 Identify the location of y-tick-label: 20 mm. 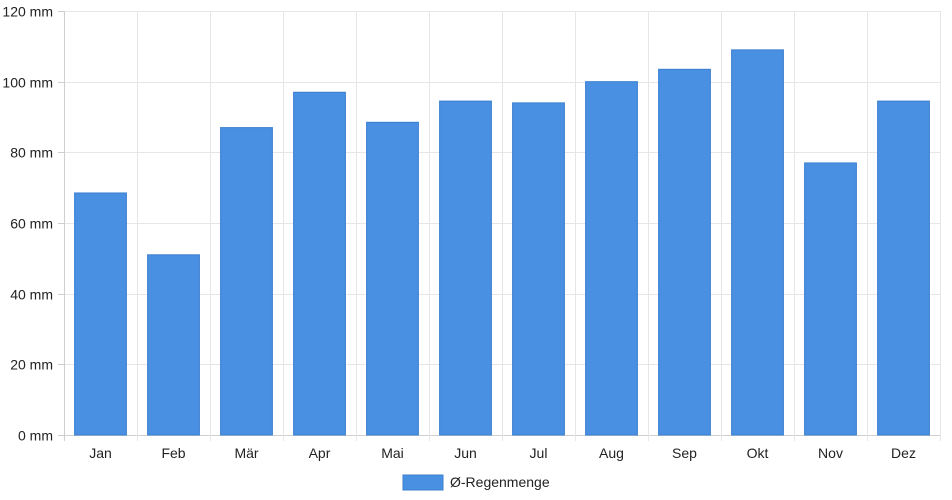
(31, 365).